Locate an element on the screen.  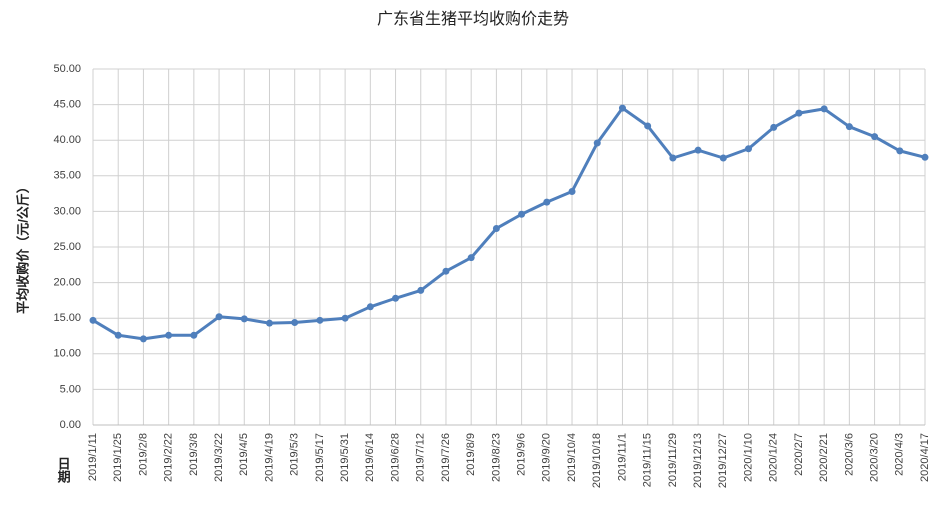
x-tick-label: 2019/9/20 is located at coordinates (547, 457).